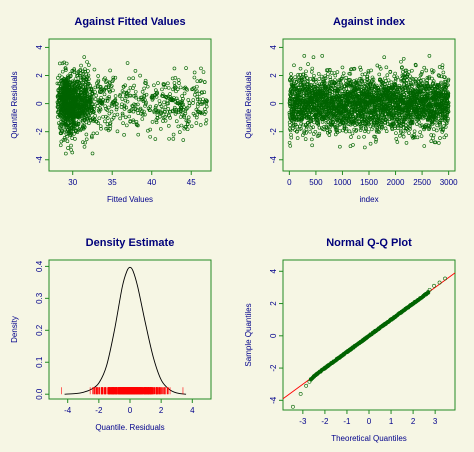  I want to click on fitted-points, so click(132, 106).